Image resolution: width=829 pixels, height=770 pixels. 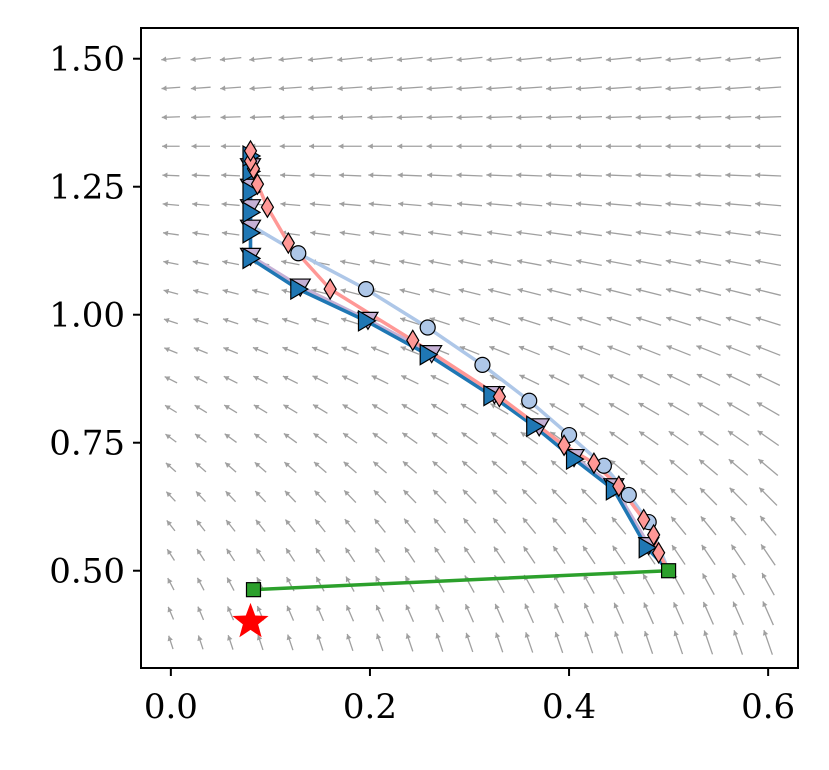 I want to click on x-tick-label: 0.2, so click(x=370, y=707).